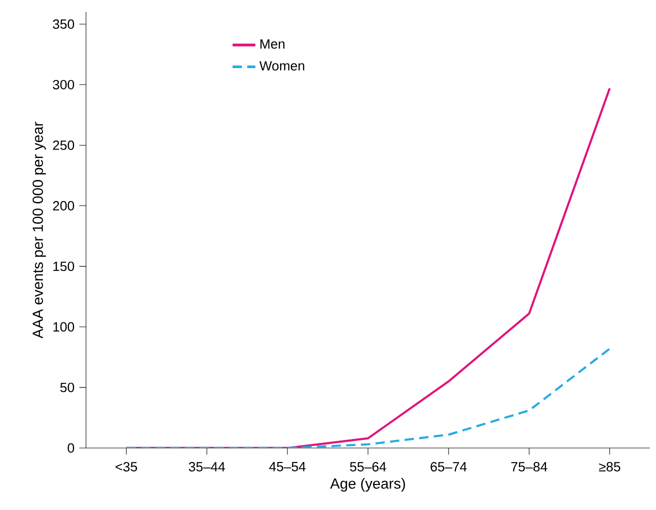 This screenshot has width=656, height=510. Describe the element at coordinates (63, 24) in the screenshot. I see `y-tick-label: 350` at that location.